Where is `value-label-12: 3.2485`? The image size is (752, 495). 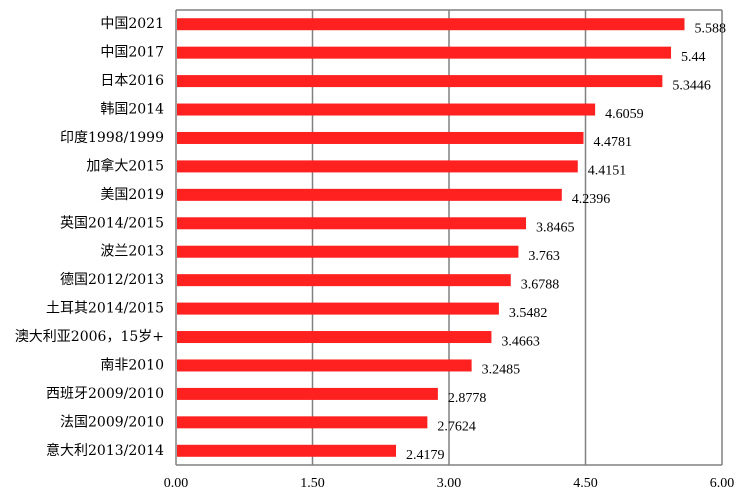
value-label-12: 3.2485 is located at coordinates (501, 370).